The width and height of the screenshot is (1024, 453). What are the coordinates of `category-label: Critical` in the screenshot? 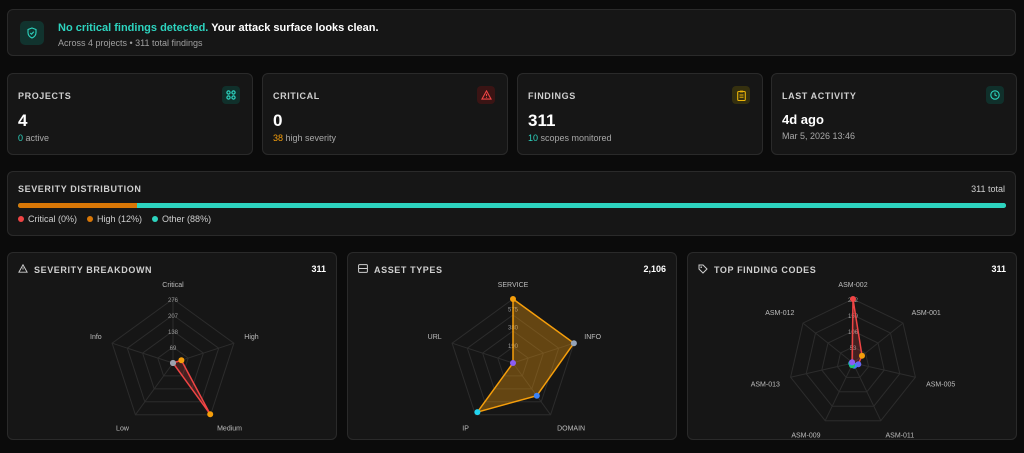 It's located at (173, 285).